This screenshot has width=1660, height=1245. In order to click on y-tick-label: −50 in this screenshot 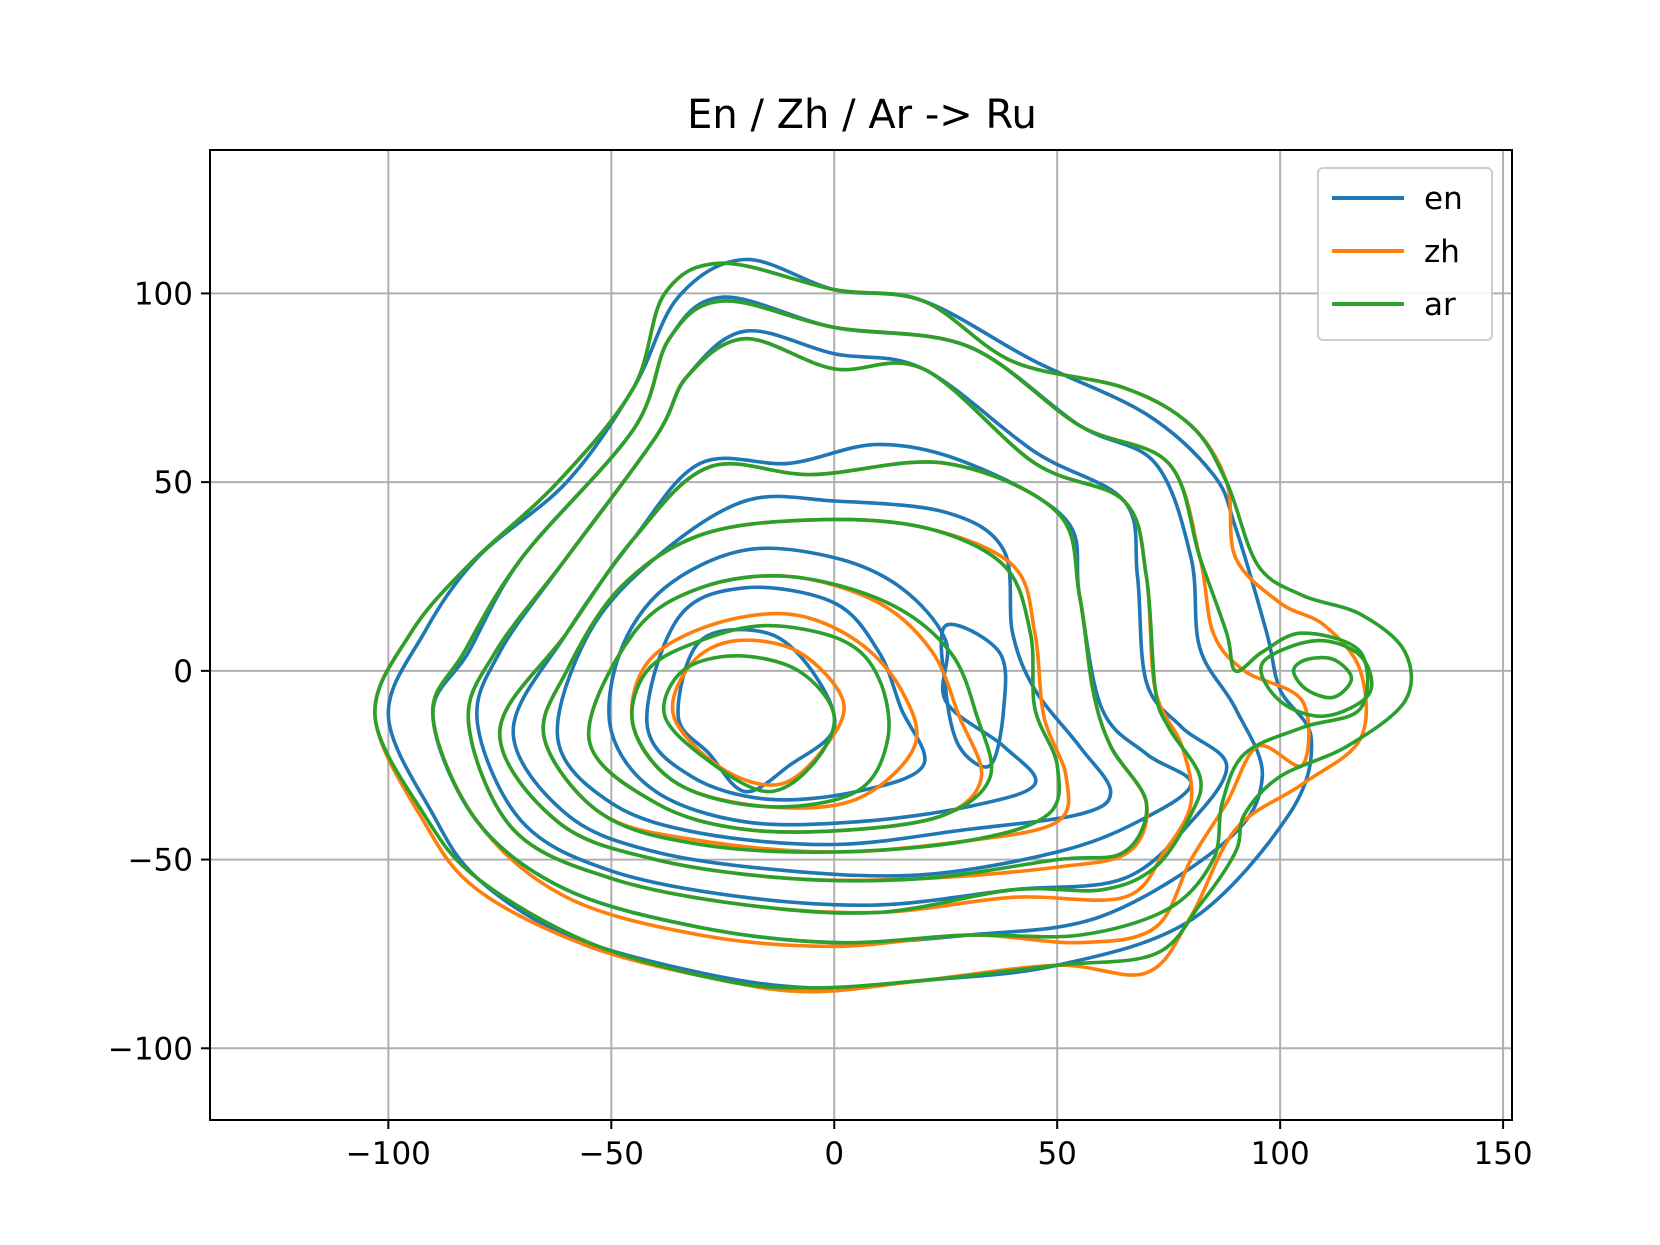, I will do `click(160, 861)`.